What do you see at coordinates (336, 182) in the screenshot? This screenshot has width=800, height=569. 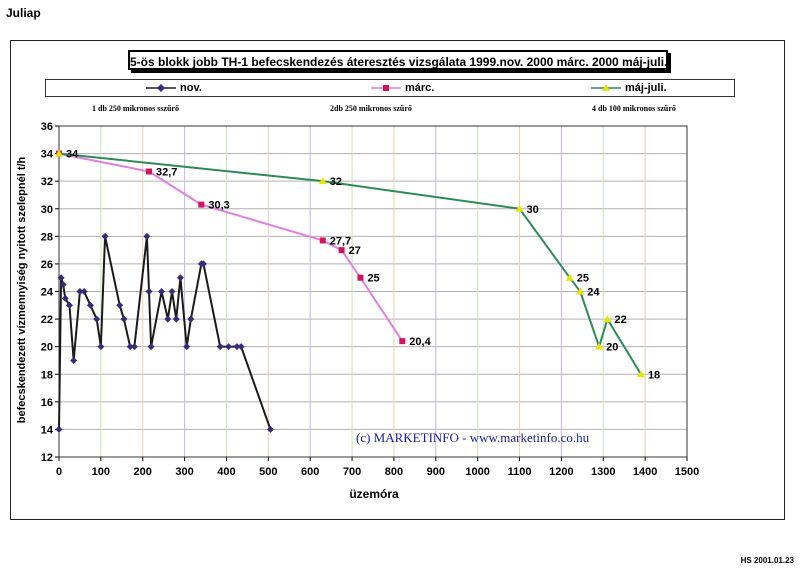 I see `data-label: 32` at bounding box center [336, 182].